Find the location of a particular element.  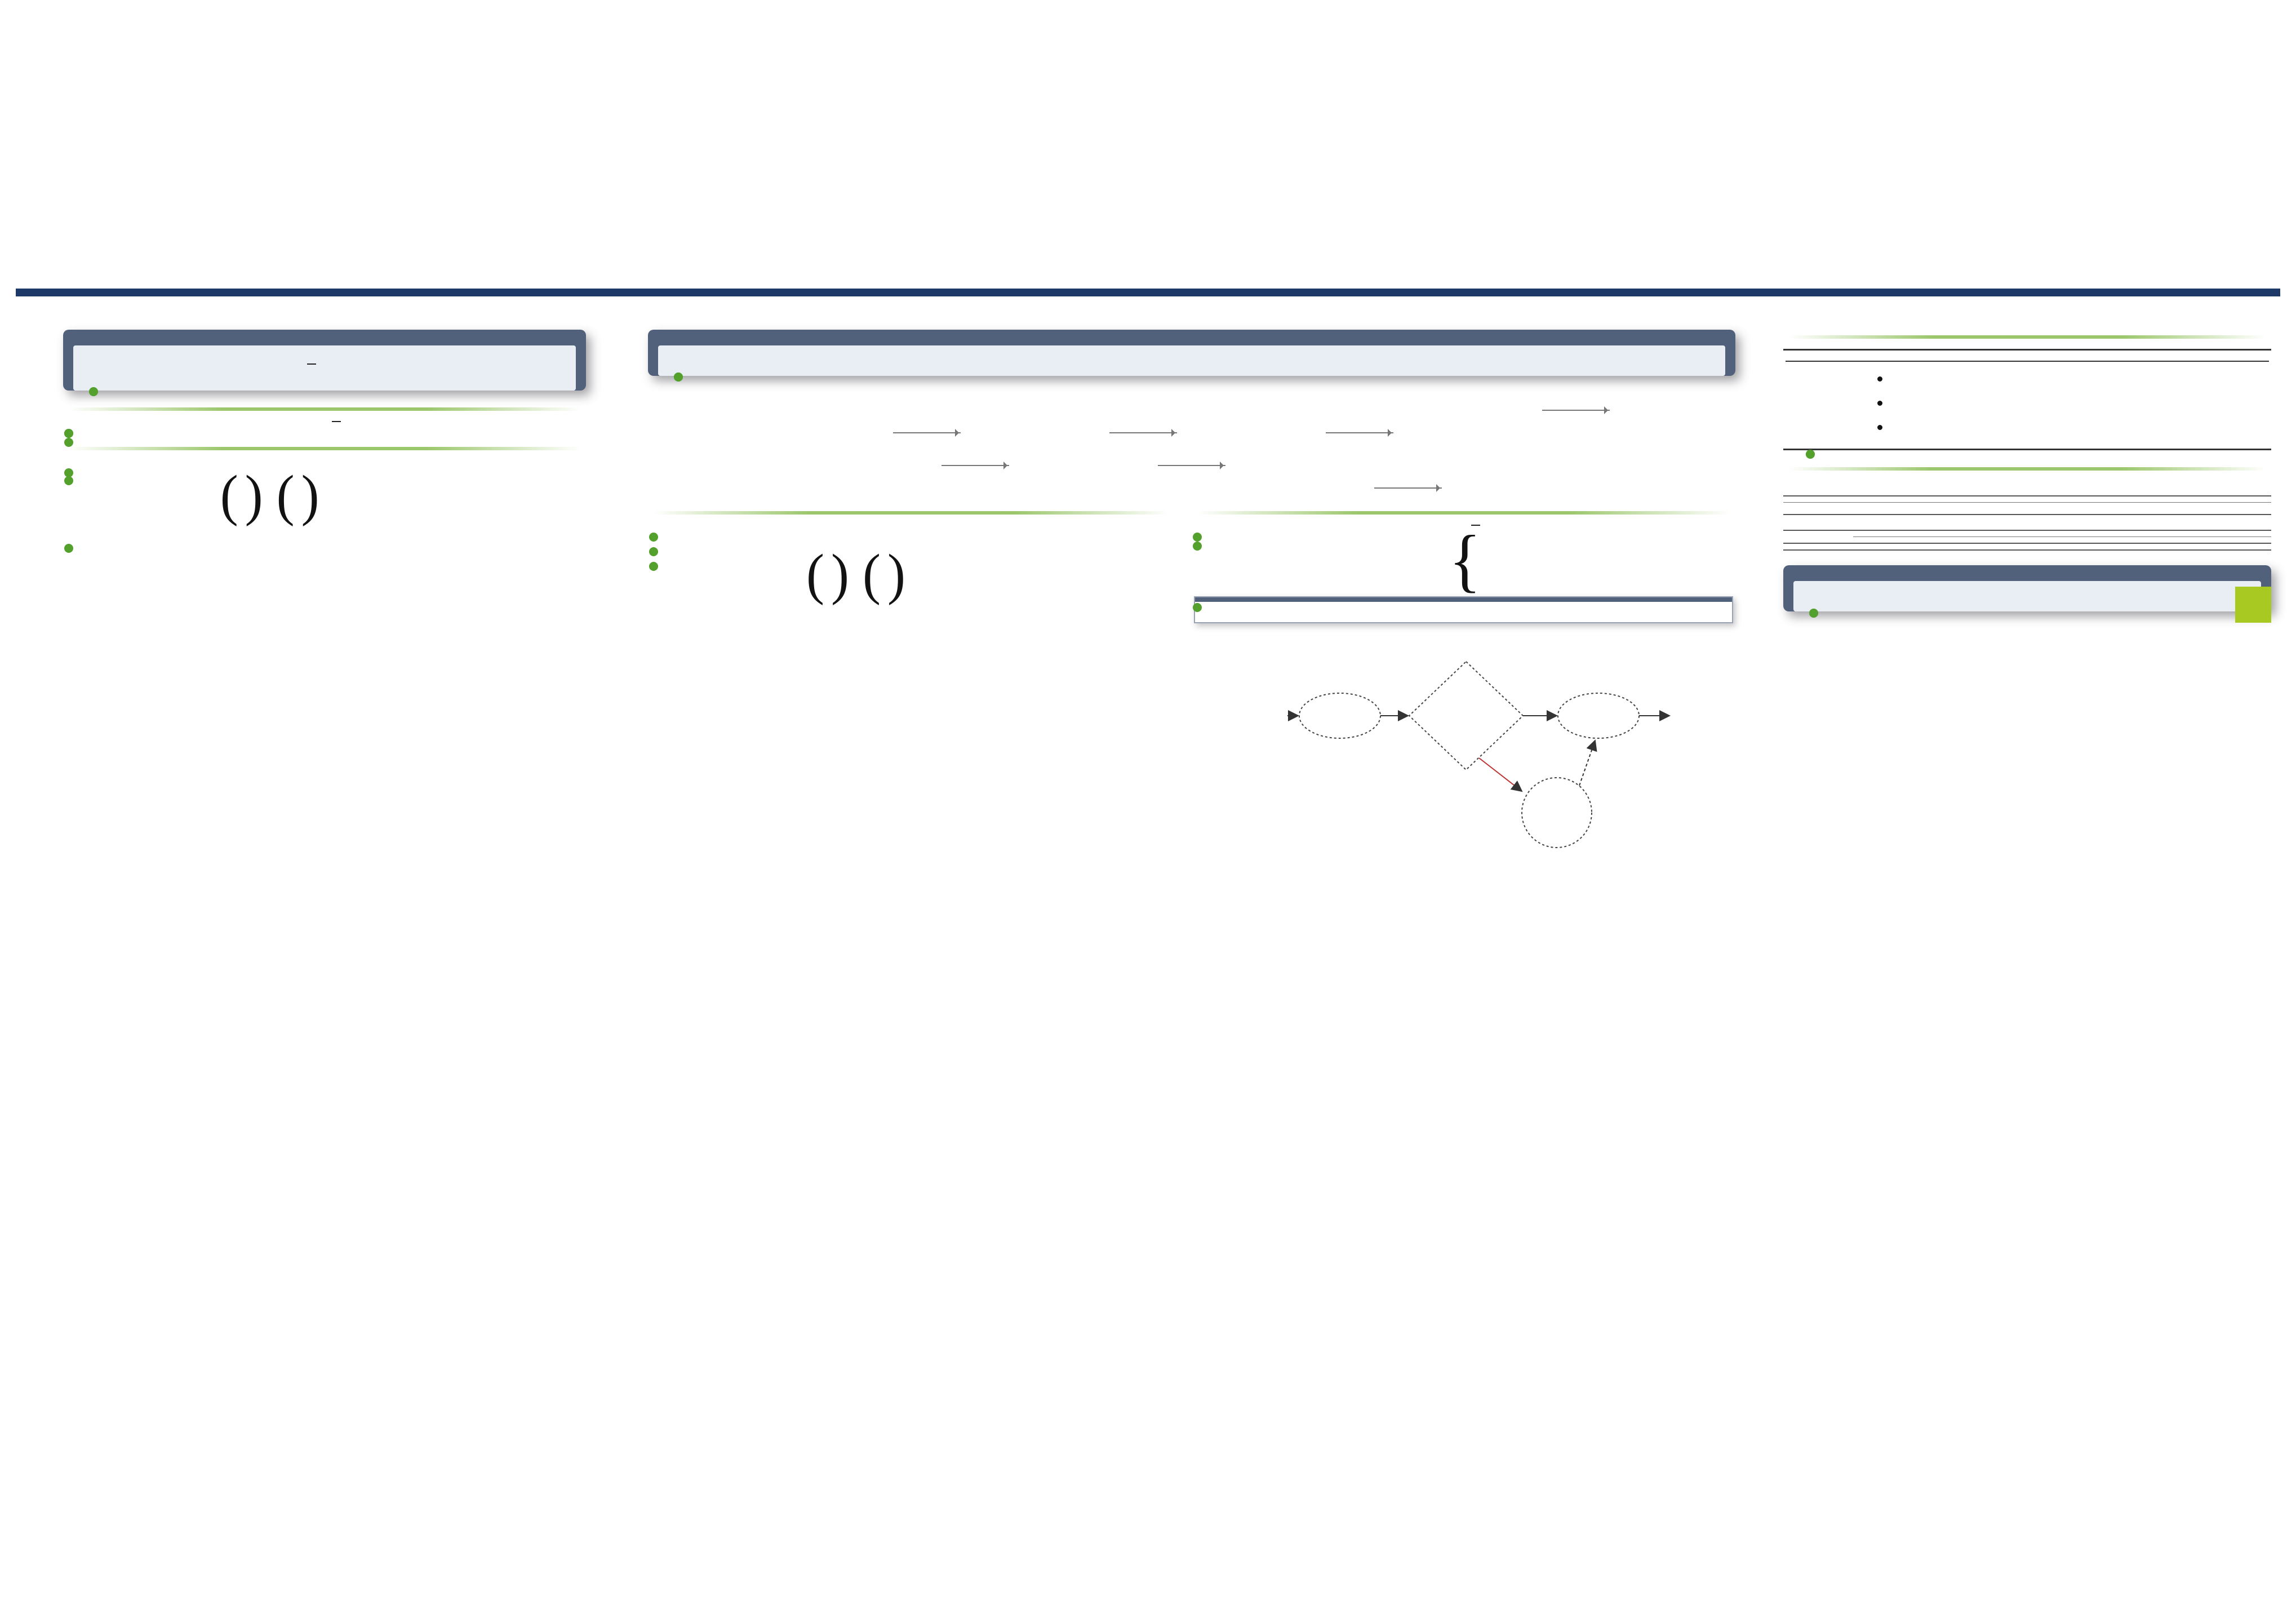

rejection-flowchart is located at coordinates (1463, 741).